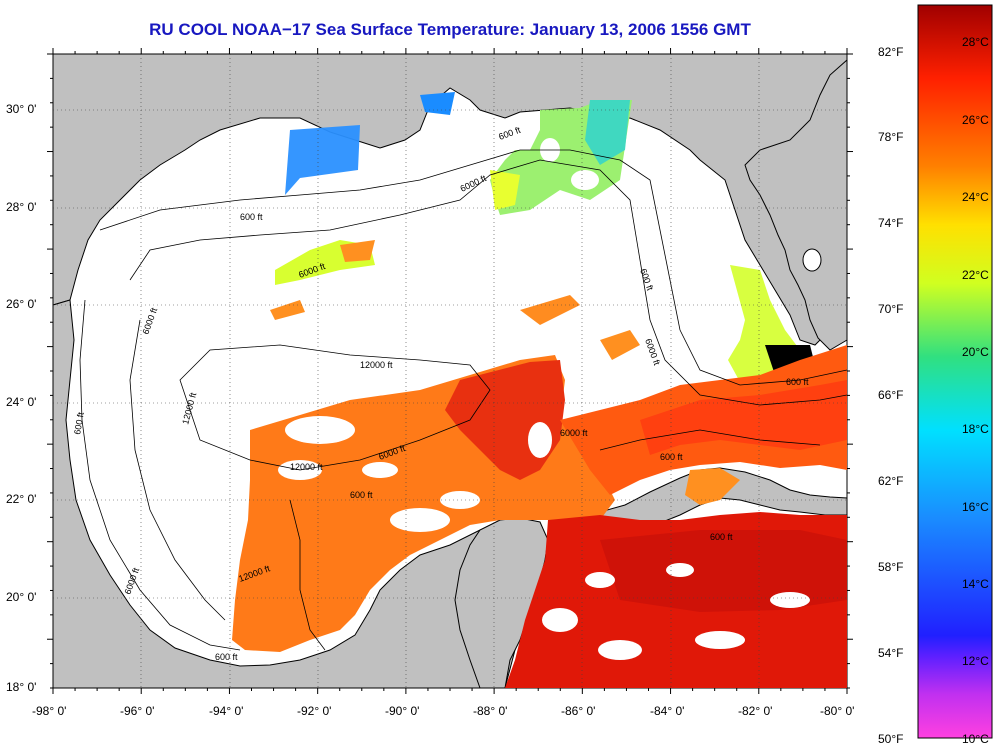 Image resolution: width=1008 pixels, height=754 pixels. What do you see at coordinates (49, 711) in the screenshot?
I see `lon-label: -98° 0'` at bounding box center [49, 711].